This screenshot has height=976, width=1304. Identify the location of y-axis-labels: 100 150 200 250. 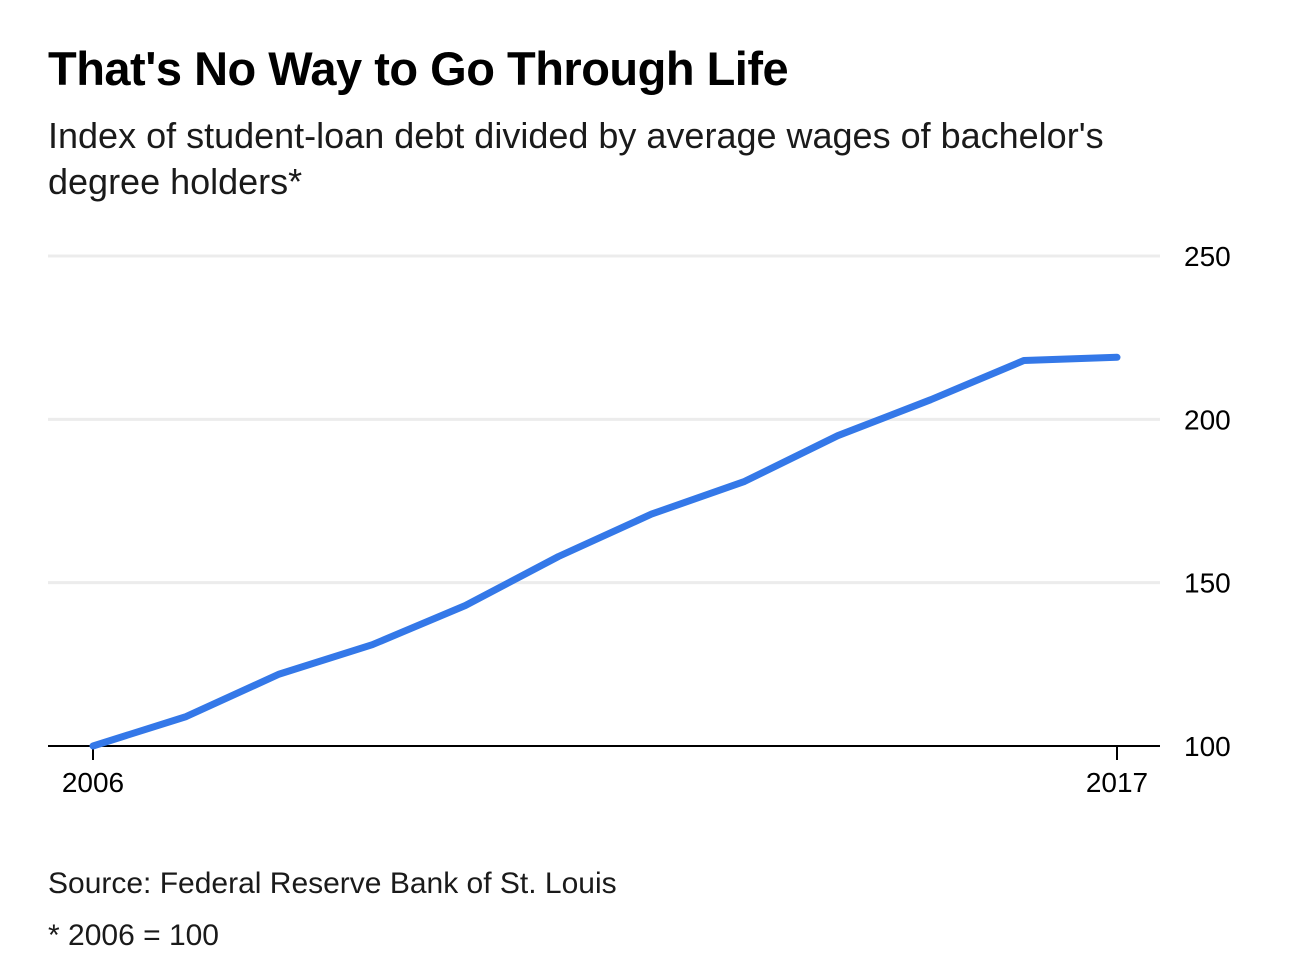
(1207, 501).